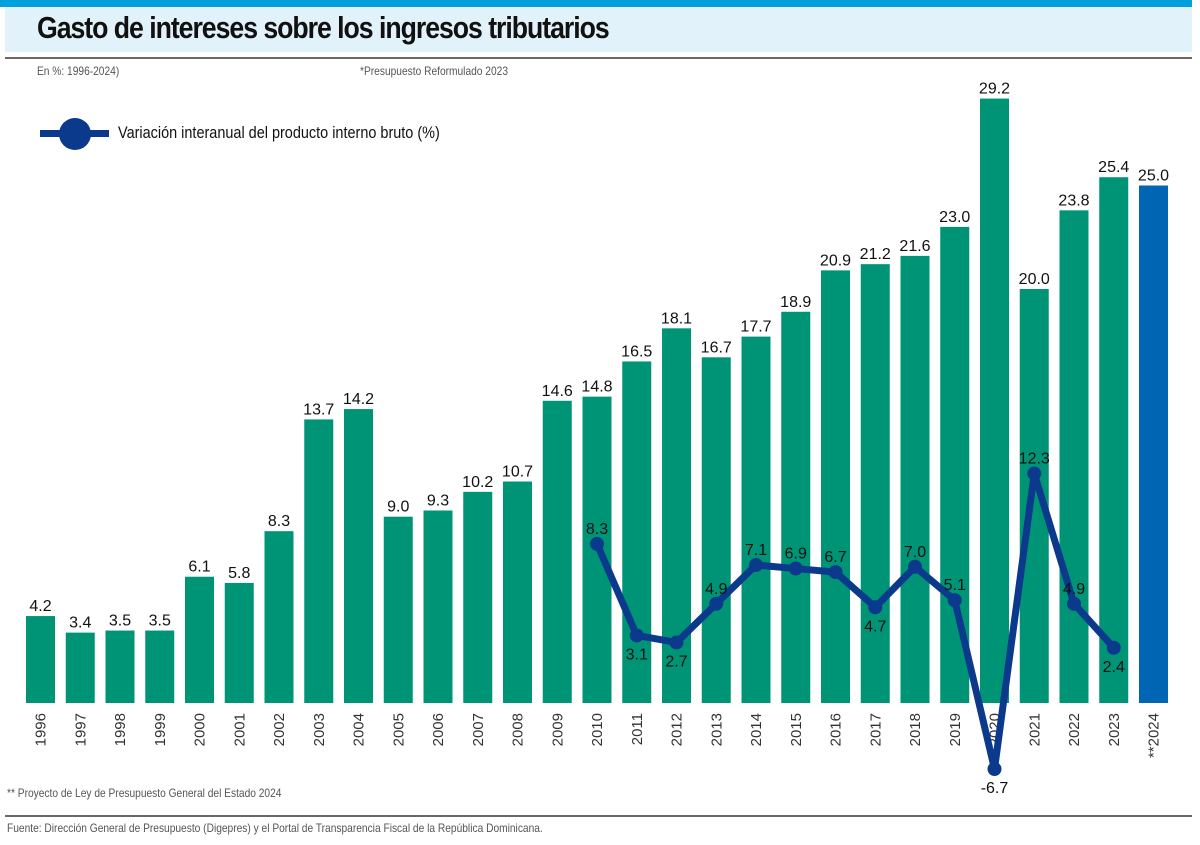  Describe the element at coordinates (434, 71) in the screenshot. I see `chart-note: *Presupuesto Reformulado 2023` at that location.